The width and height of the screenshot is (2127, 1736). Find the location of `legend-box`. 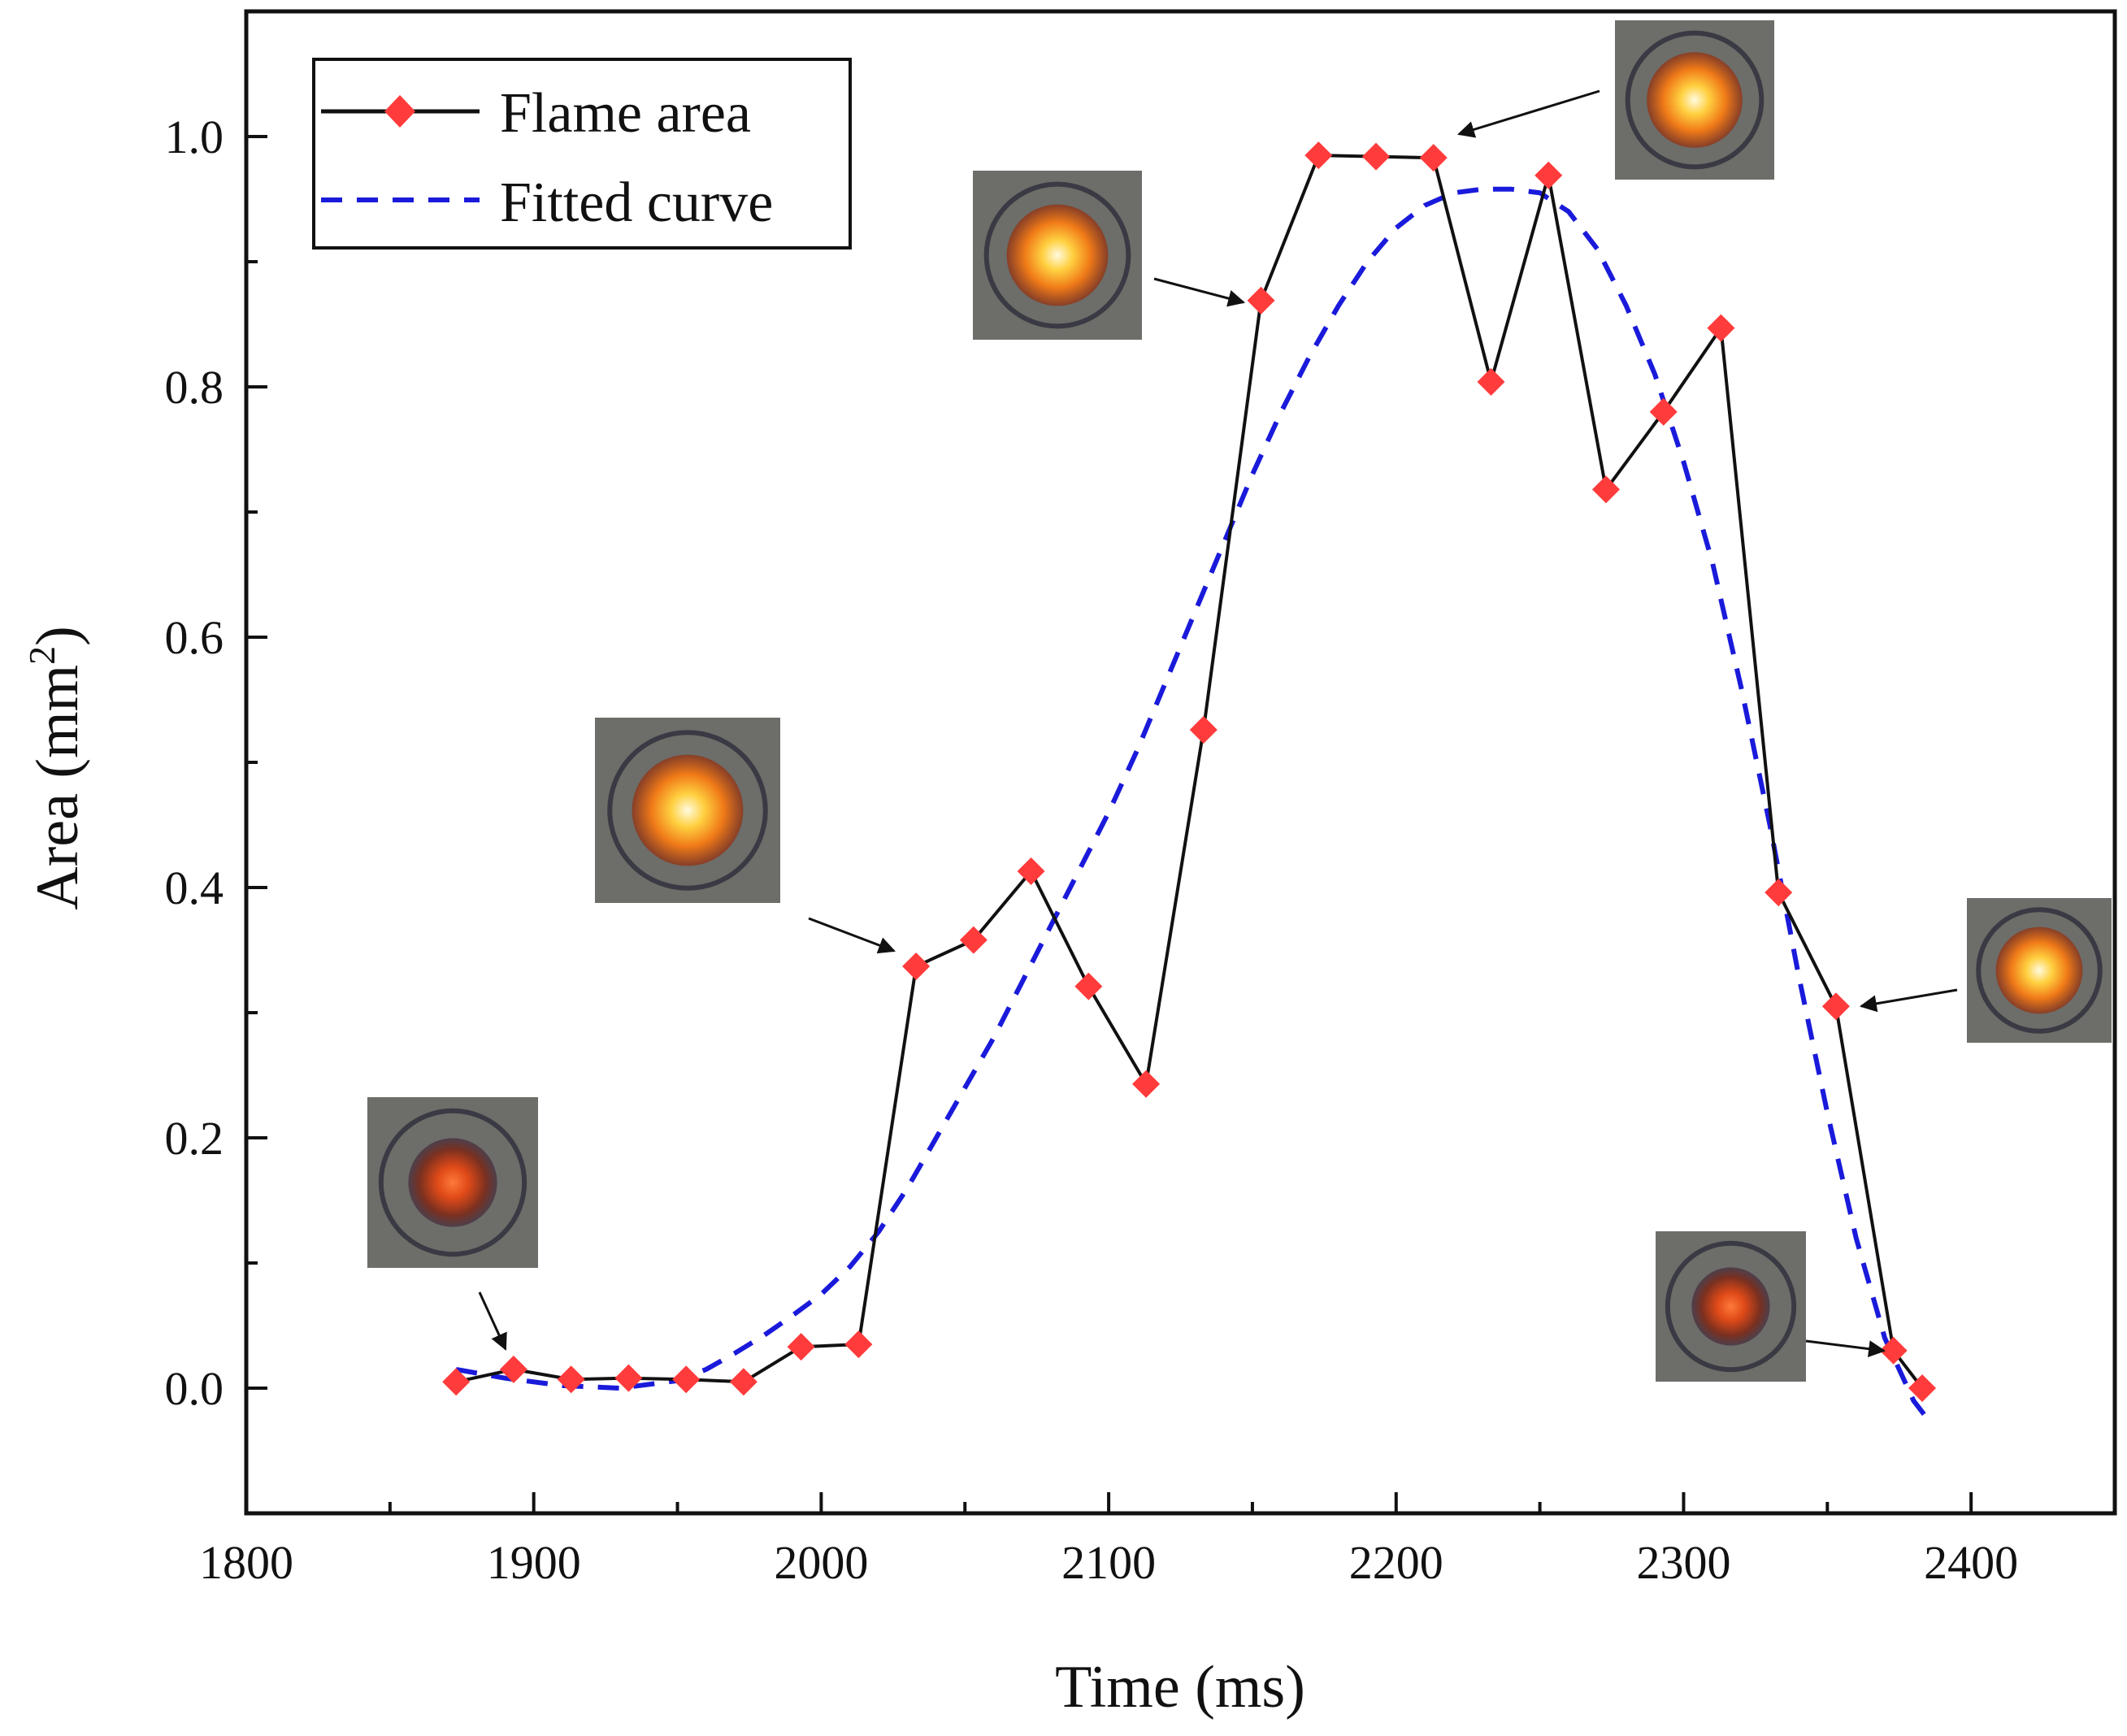

legend-box is located at coordinates (582, 154).